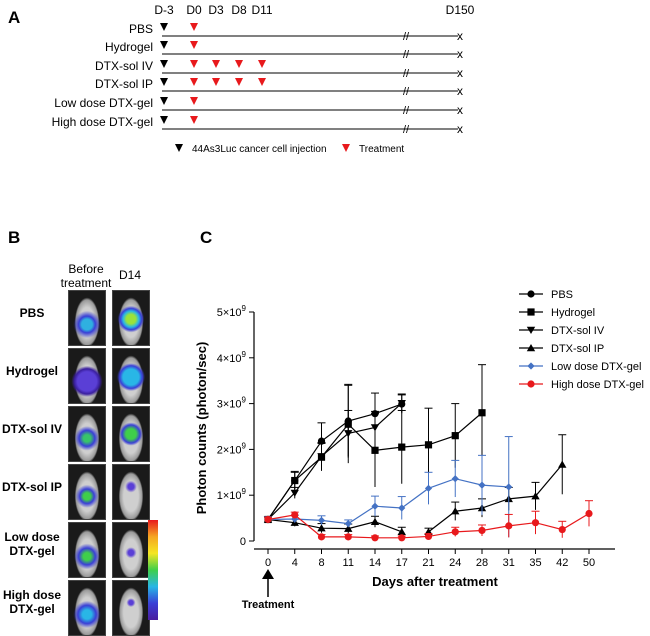  I want to click on mouse-row-label-line1: DTX-sol IP, so click(31, 487).